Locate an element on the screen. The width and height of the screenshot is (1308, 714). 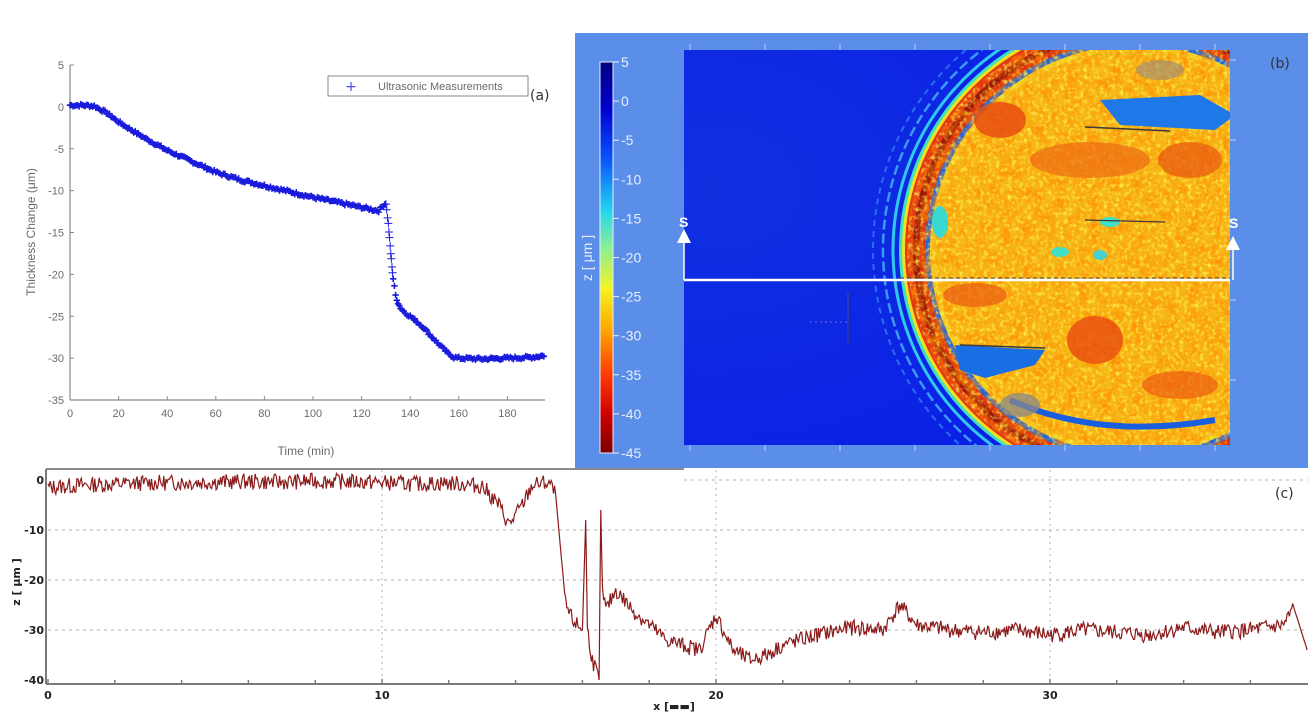
panel-c-y-tick: -10 is located at coordinates (34, 530).